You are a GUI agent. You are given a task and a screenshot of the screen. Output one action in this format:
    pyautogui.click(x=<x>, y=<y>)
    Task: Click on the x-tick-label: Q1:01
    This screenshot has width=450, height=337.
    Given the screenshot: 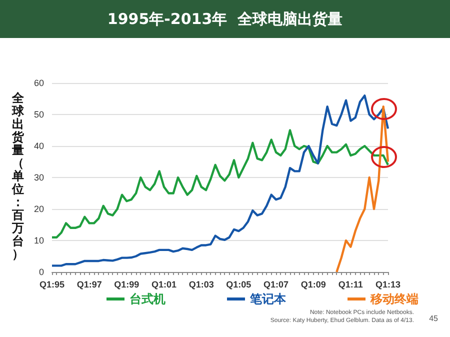 What is the action you would take?
    pyautogui.click(x=164, y=285)
    